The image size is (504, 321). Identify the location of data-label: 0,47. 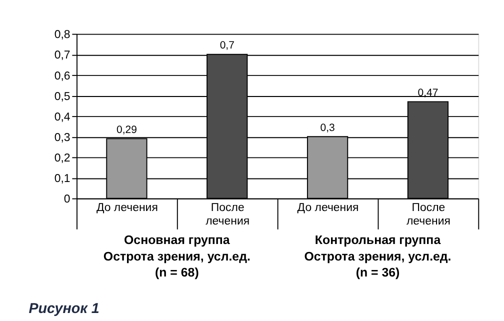
(428, 92).